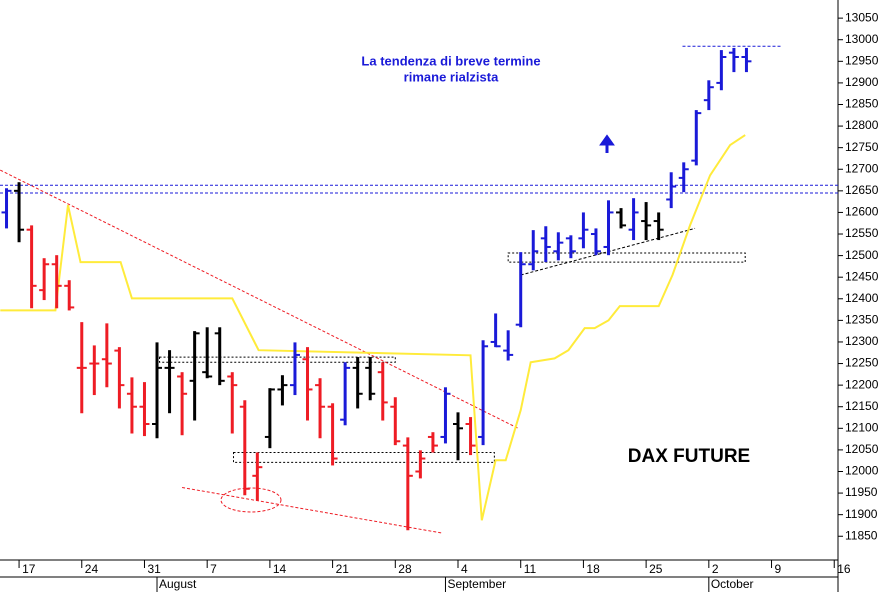  I want to click on y-tick-label: 12400, so click(862, 298).